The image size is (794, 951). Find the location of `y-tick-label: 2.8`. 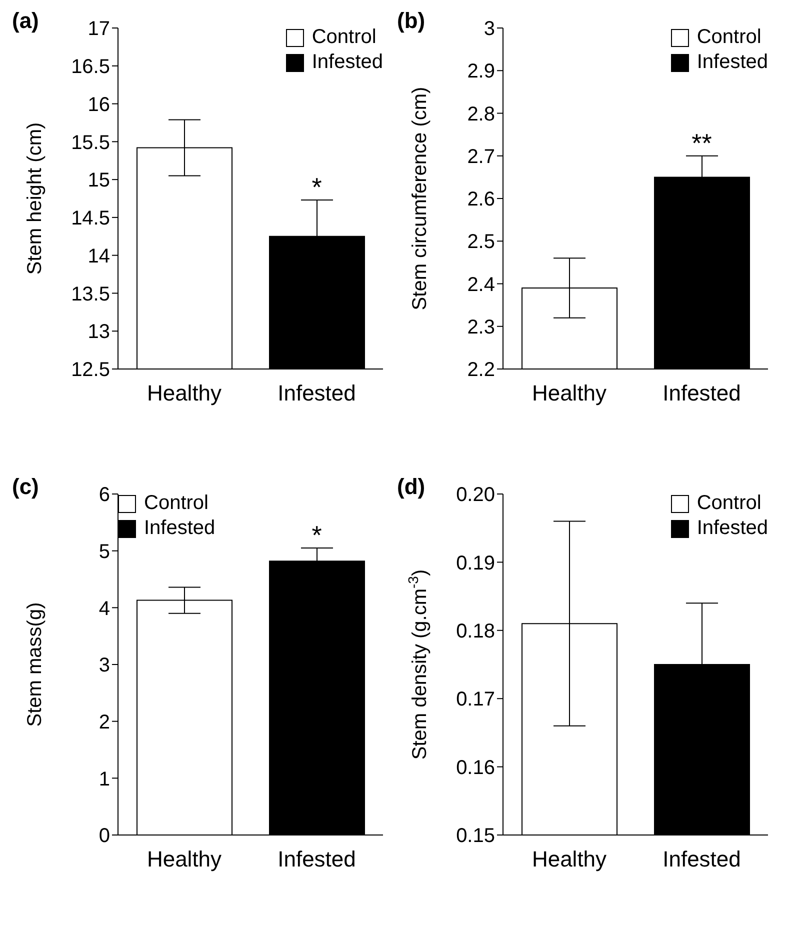

y-tick-label: 2.8 is located at coordinates (481, 114).